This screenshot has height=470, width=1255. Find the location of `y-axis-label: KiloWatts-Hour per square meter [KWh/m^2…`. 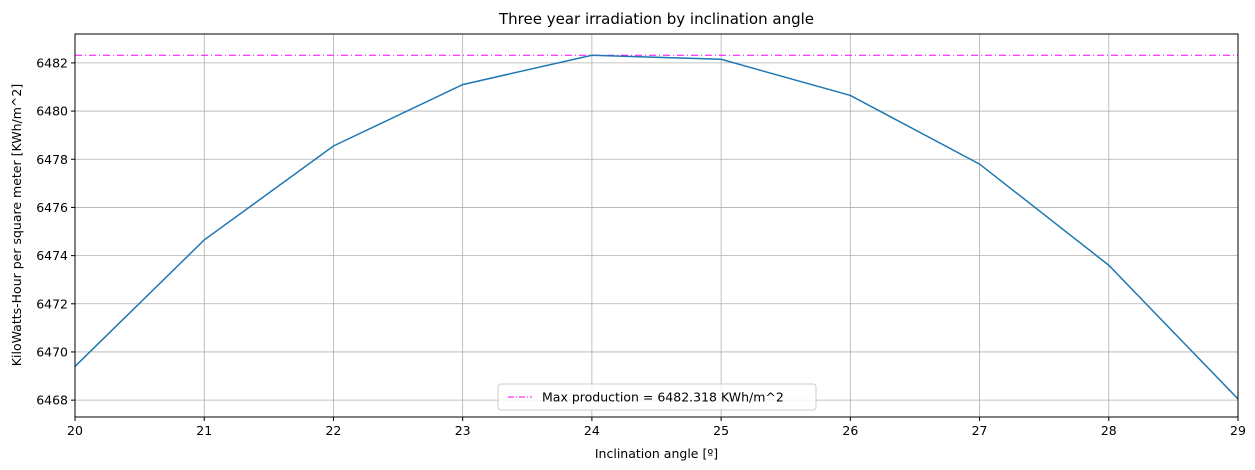

y-axis-label: KiloWatts-Hour per square meter [KWh/m^2… is located at coordinates (16, 225).